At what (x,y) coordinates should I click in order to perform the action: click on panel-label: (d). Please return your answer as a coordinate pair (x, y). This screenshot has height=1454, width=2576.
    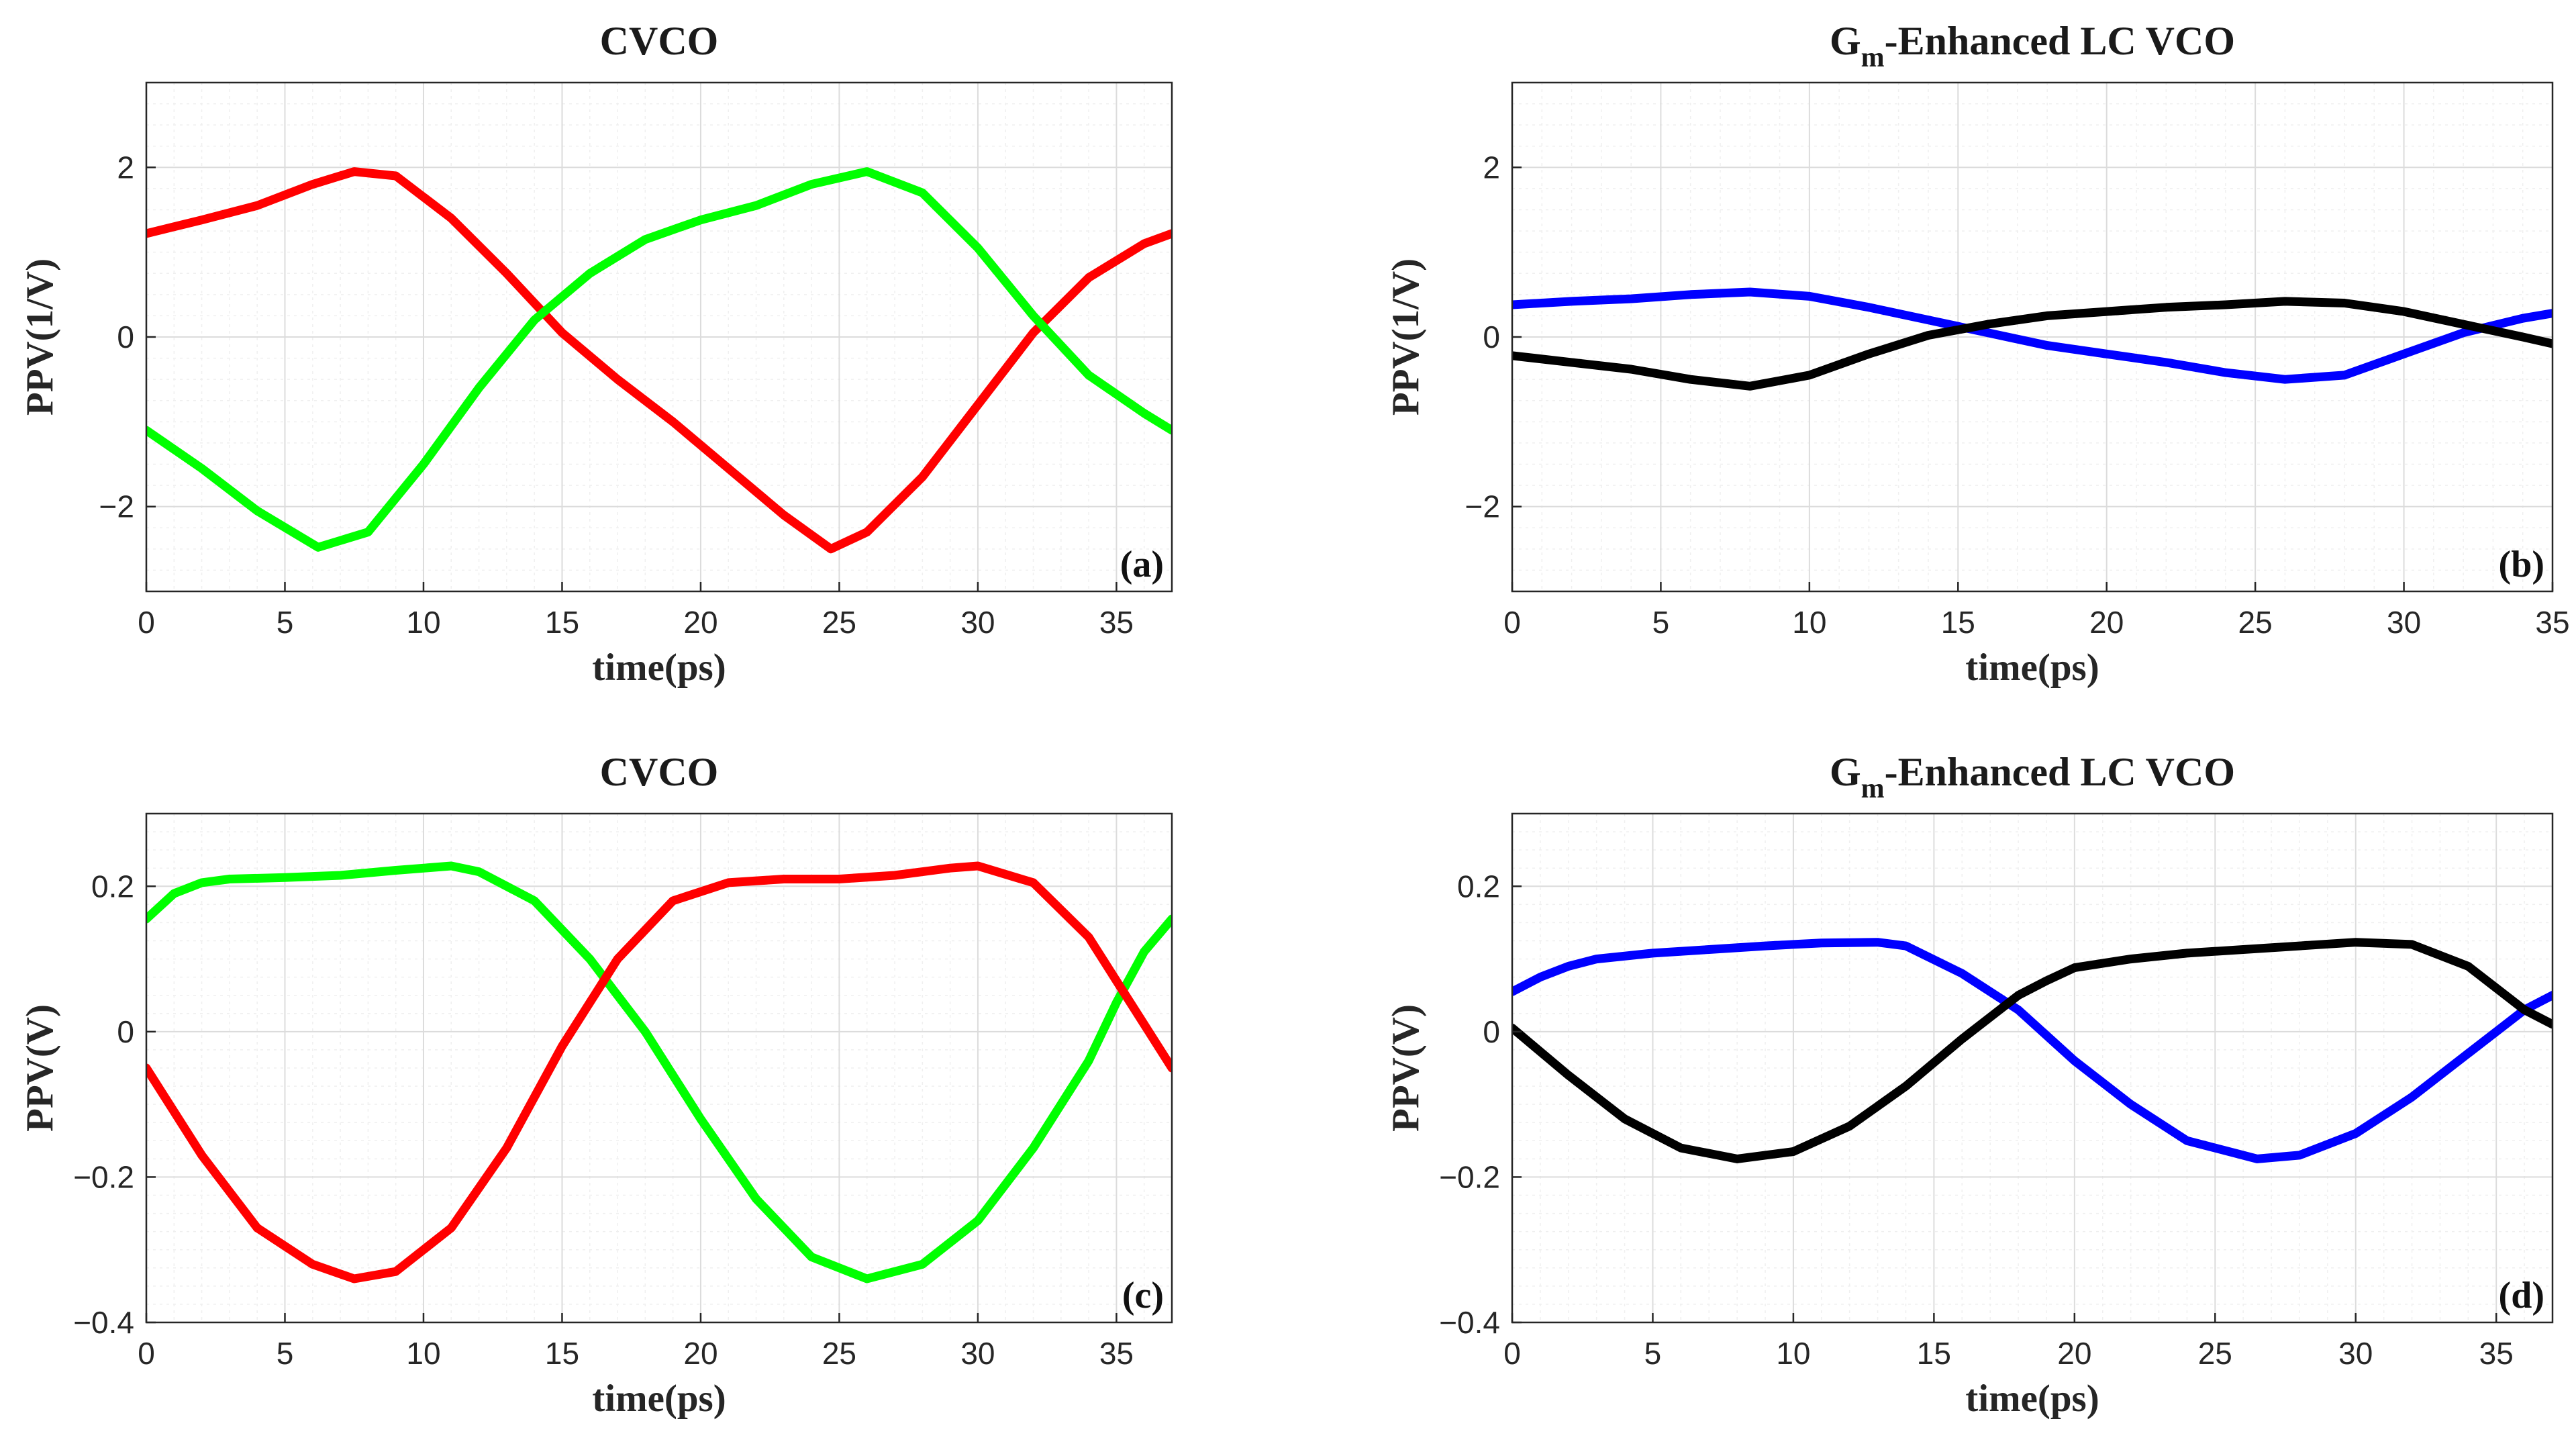
    Looking at the image, I should click on (2521, 1296).